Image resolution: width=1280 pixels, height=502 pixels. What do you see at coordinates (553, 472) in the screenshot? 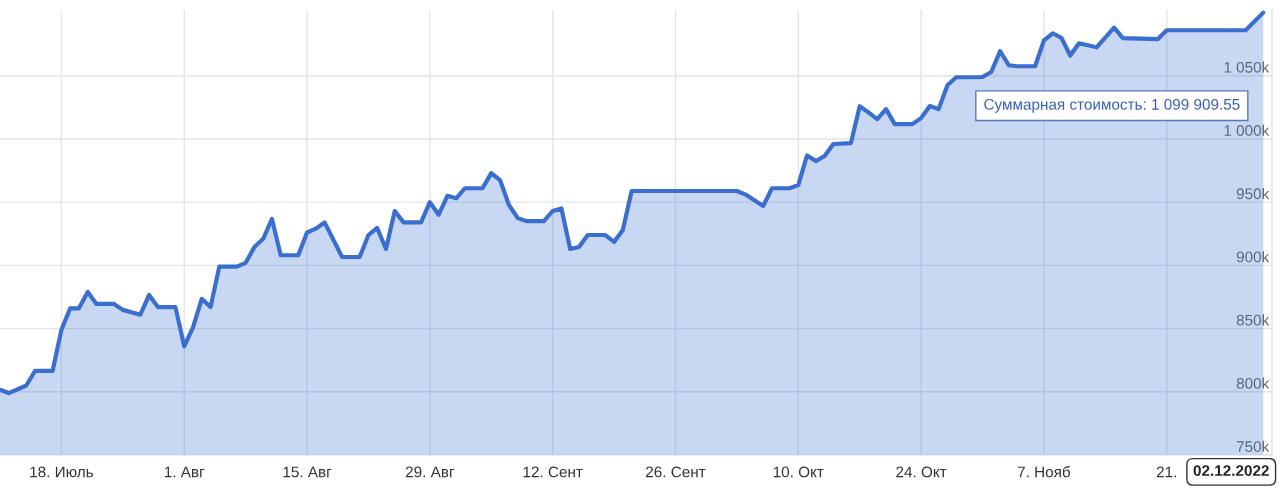
I see `x-tick-label: 12. Сент` at bounding box center [553, 472].